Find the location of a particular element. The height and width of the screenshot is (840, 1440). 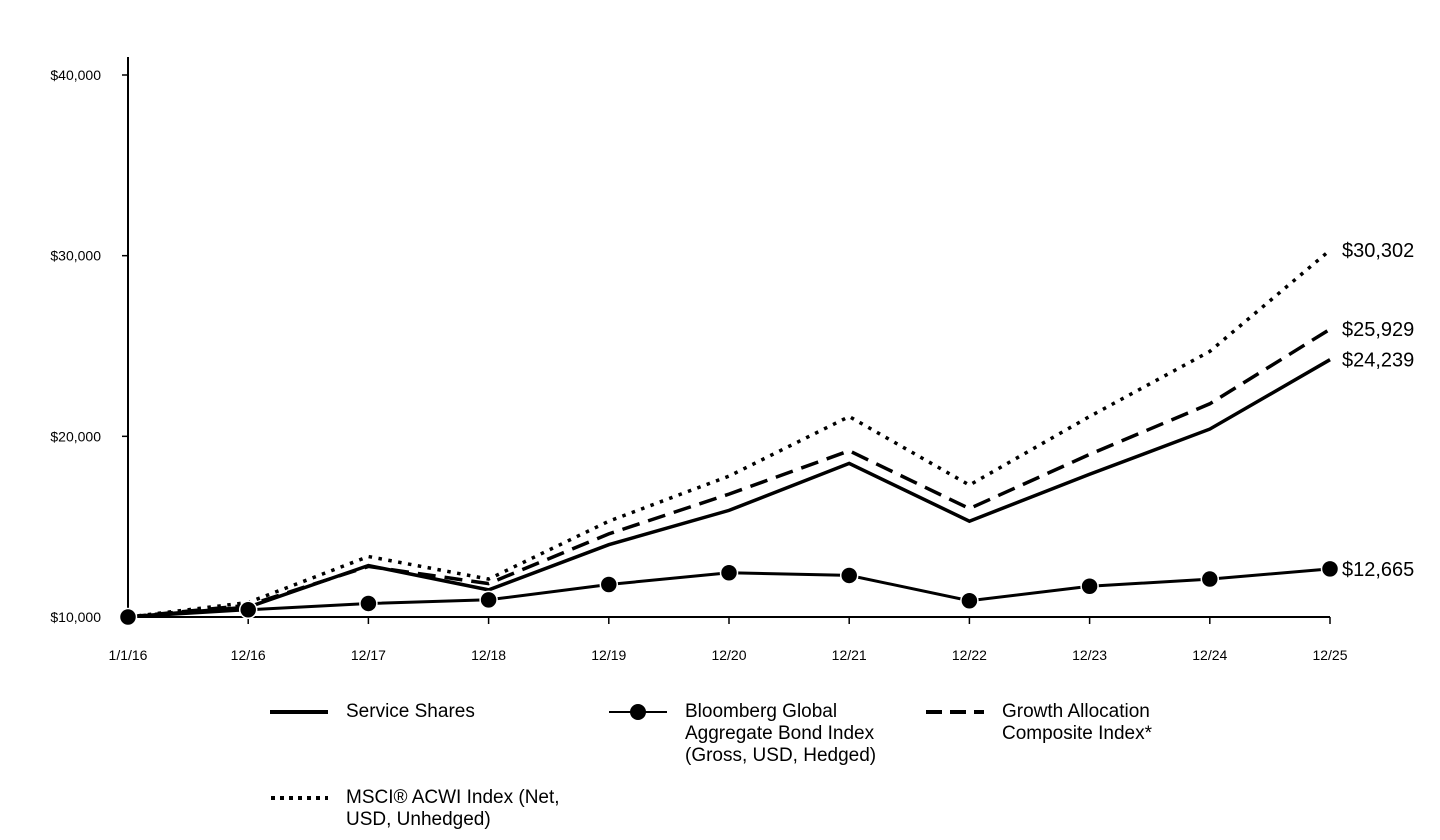

y-tick-label: $10,000 is located at coordinates (75, 617).